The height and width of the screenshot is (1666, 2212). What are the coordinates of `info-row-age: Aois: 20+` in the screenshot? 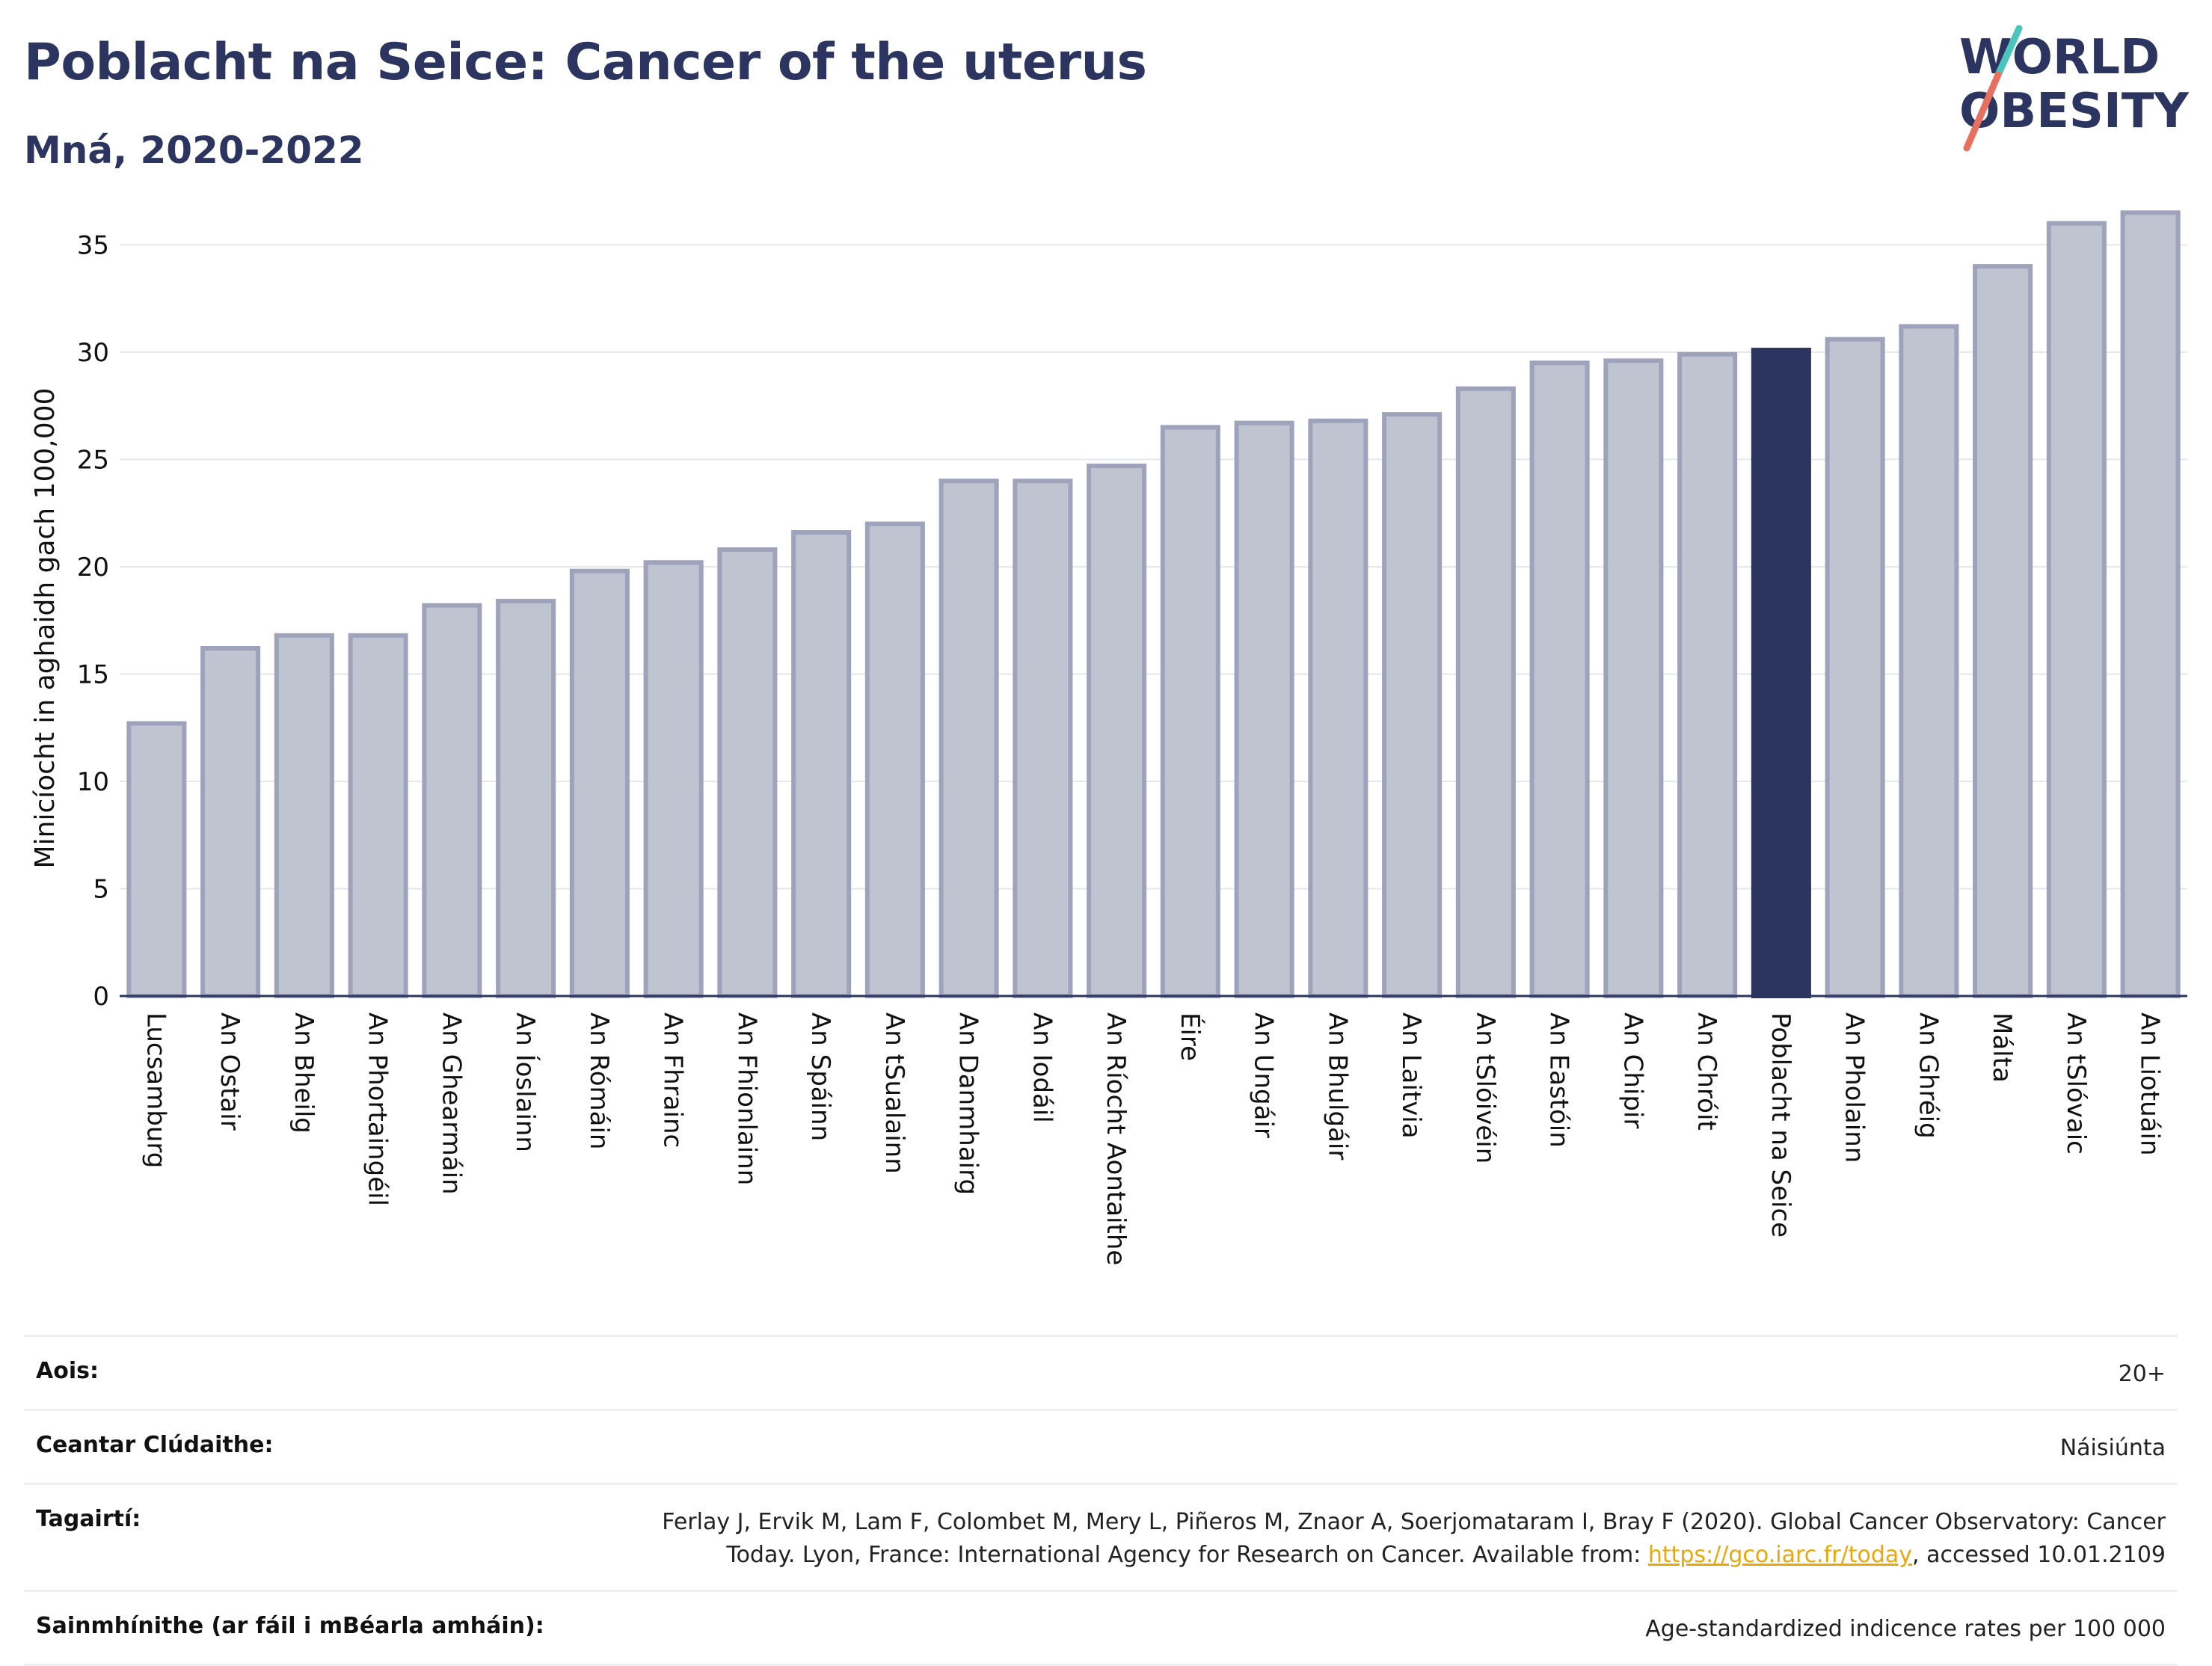 It's located at (1101, 1372).